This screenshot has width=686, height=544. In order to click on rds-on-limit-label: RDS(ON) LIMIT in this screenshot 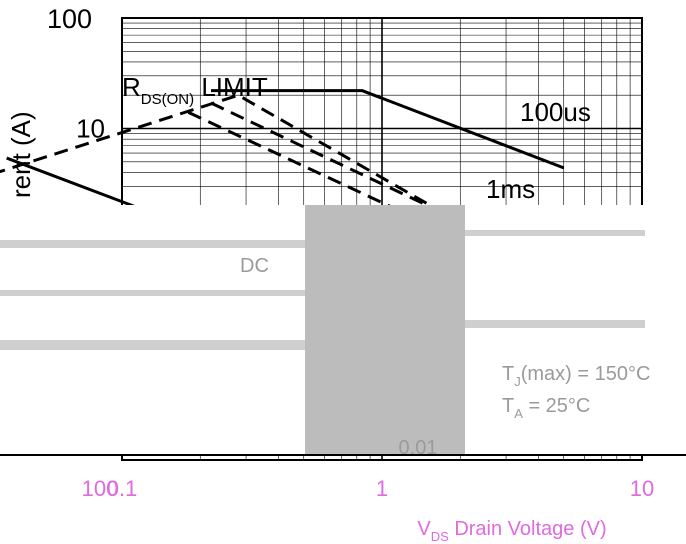, I will do `click(195, 90)`.